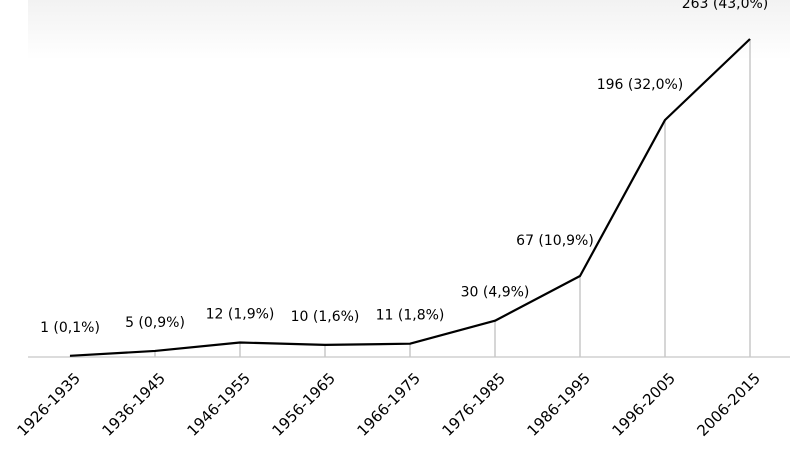 The height and width of the screenshot is (457, 800). What do you see at coordinates (410, 316) in the screenshot?
I see `data-label: 11 (1,8%)` at bounding box center [410, 316].